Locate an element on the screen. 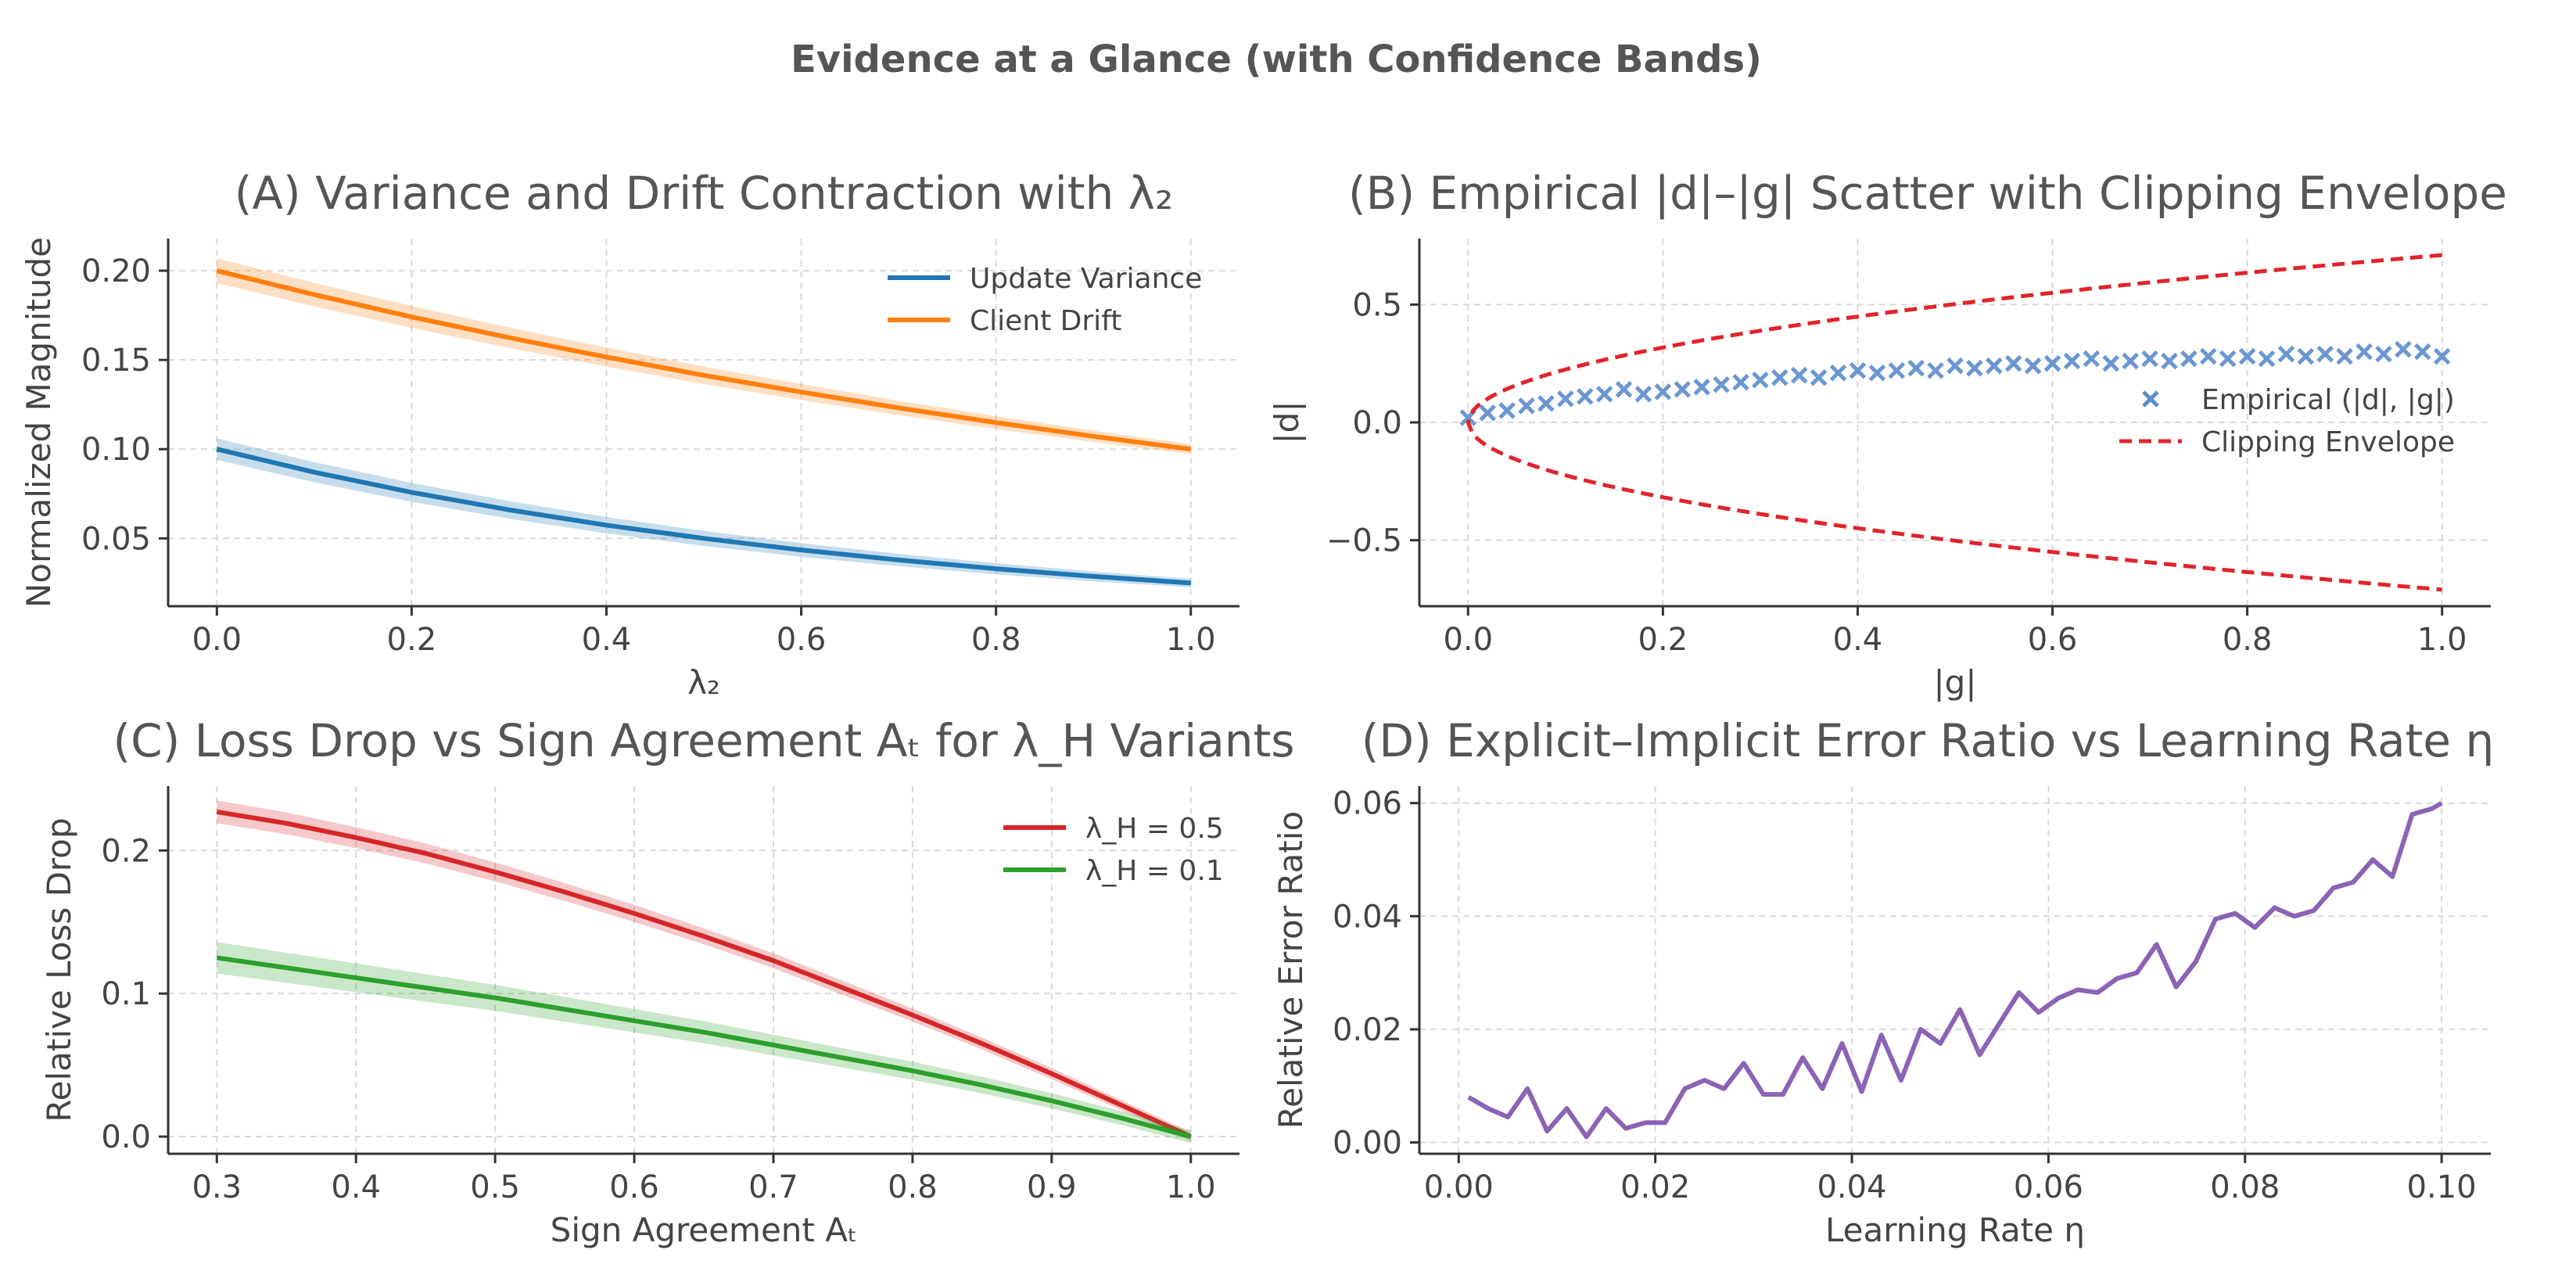 The height and width of the screenshot is (1275, 2576). x-axis-label: Sign Agreement Aₜ is located at coordinates (704, 1230).